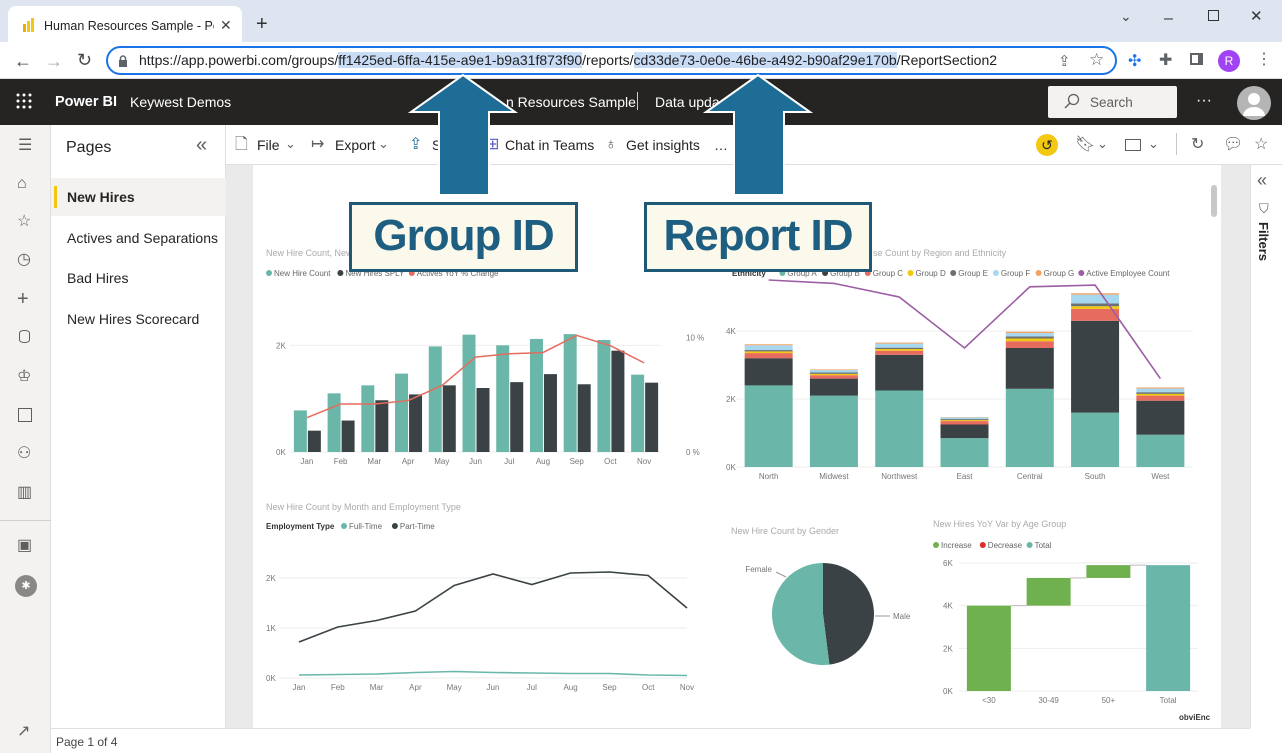 This screenshot has width=1282, height=753. I want to click on maximize-icon, so click(1213, 15).